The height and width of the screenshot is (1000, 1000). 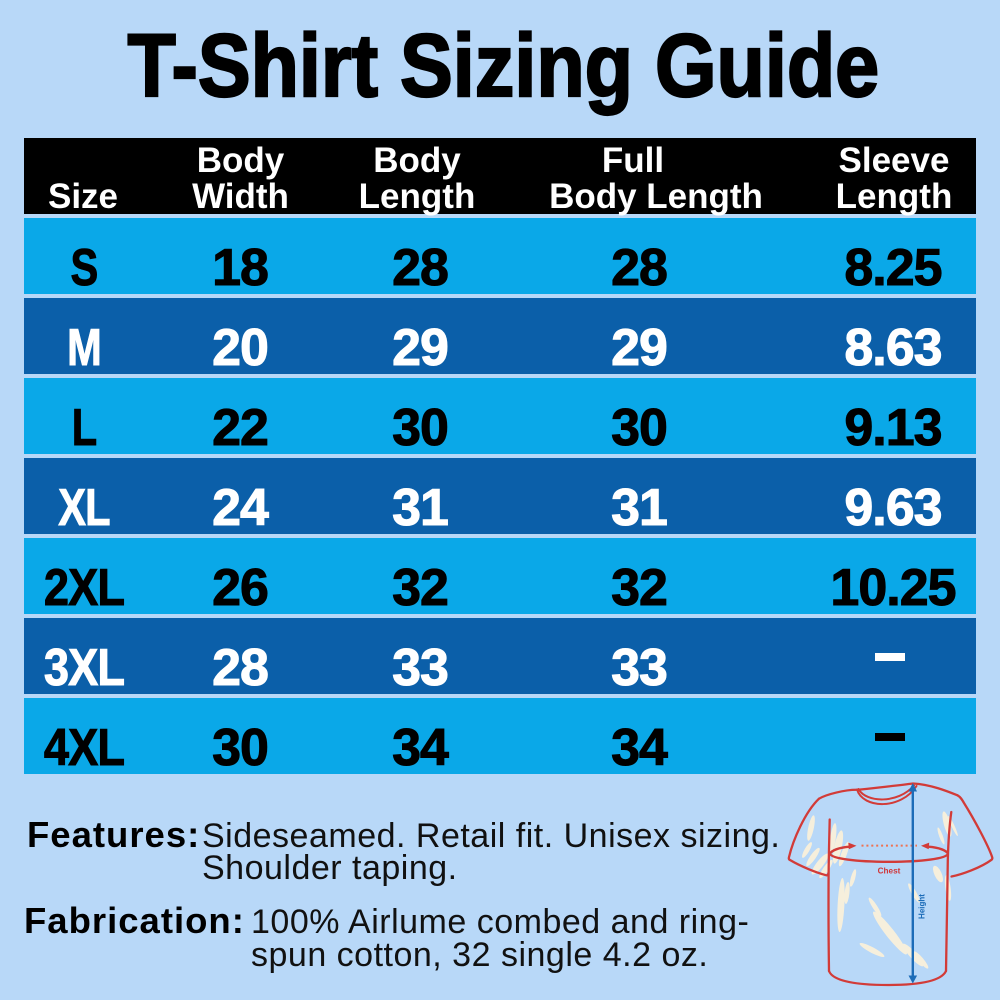 I want to click on svg-text: Chest, so click(x=889, y=870).